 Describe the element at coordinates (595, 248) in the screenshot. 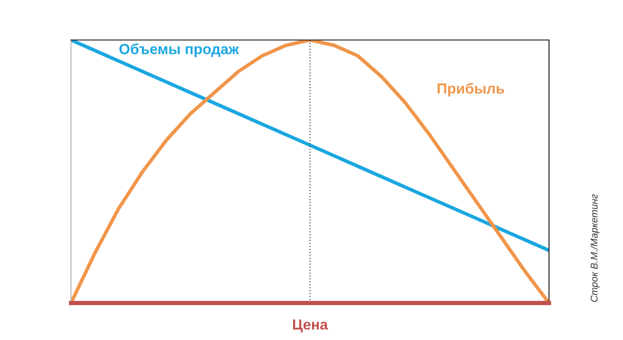

I see `text: Строк В.М./Маркетинг` at that location.